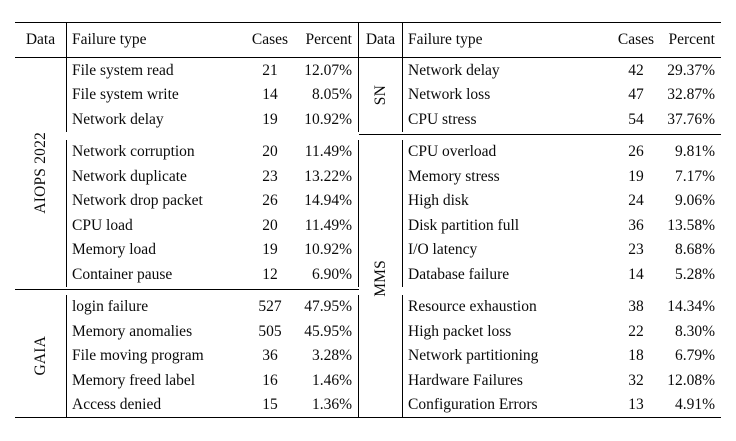  Describe the element at coordinates (507, 380) in the screenshot. I see `failure-type-cell: Hardware Failures` at that location.